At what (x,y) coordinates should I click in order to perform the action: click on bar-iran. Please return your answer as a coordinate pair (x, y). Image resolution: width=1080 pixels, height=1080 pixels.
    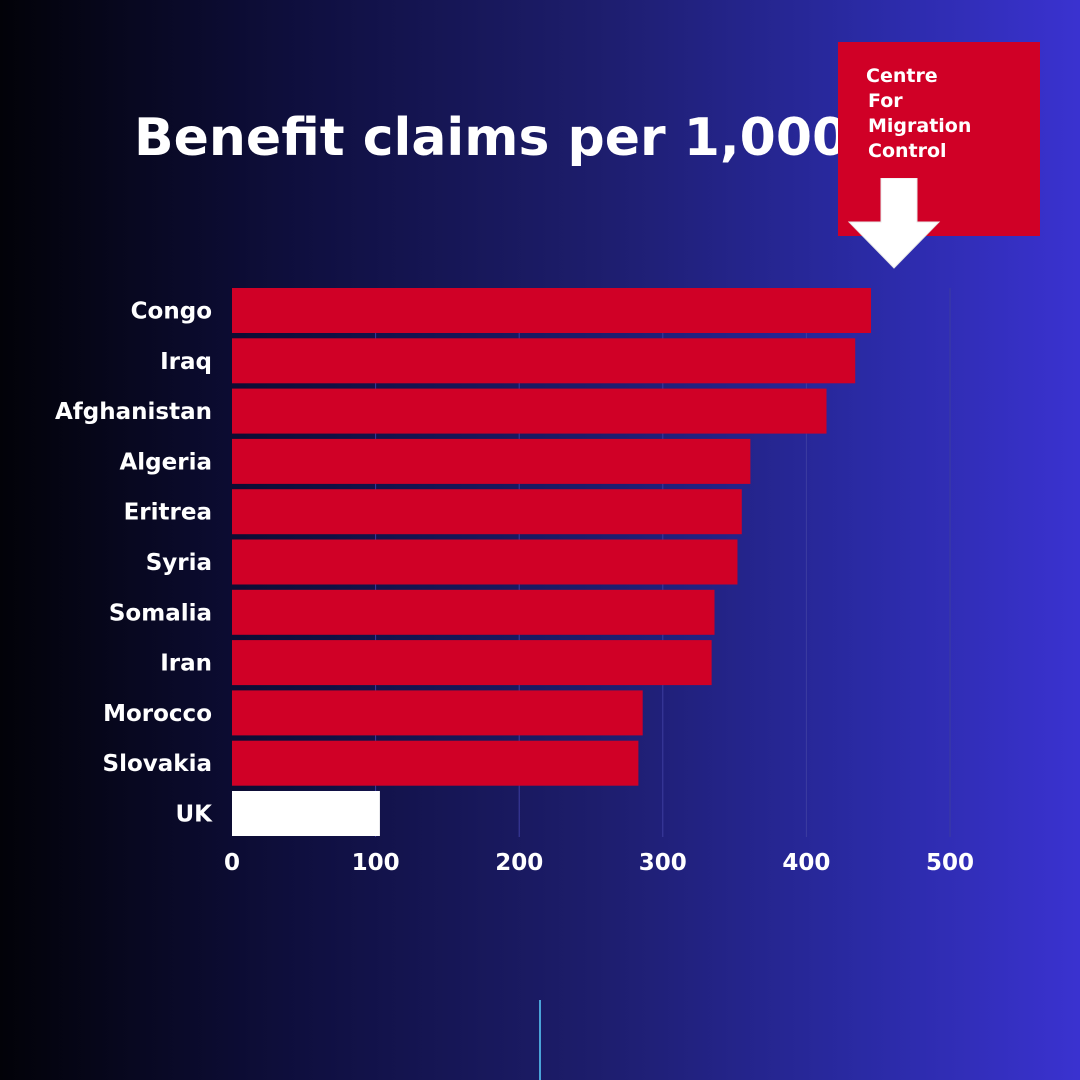
    Looking at the image, I should click on (472, 663).